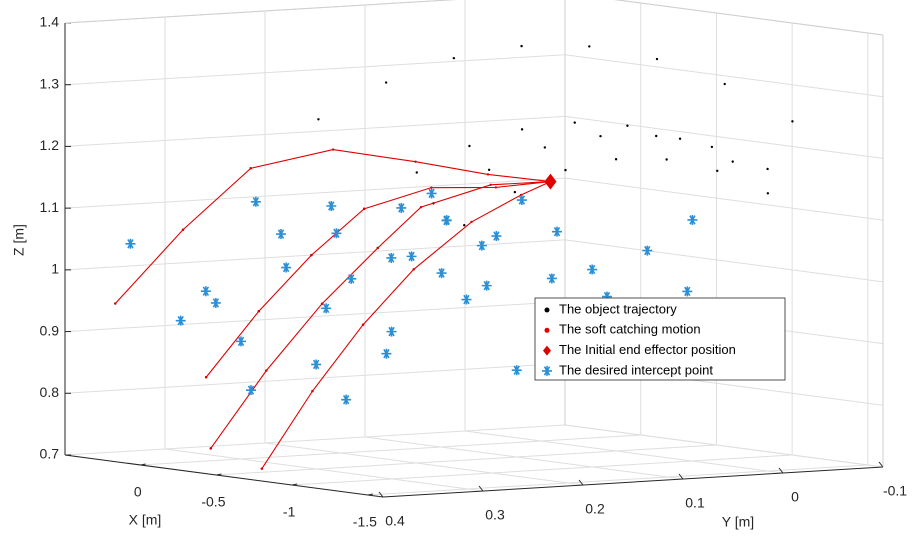 The width and height of the screenshot is (913, 539). What do you see at coordinates (50, 330) in the screenshot?
I see `z-tick-label: 0.9` at bounding box center [50, 330].